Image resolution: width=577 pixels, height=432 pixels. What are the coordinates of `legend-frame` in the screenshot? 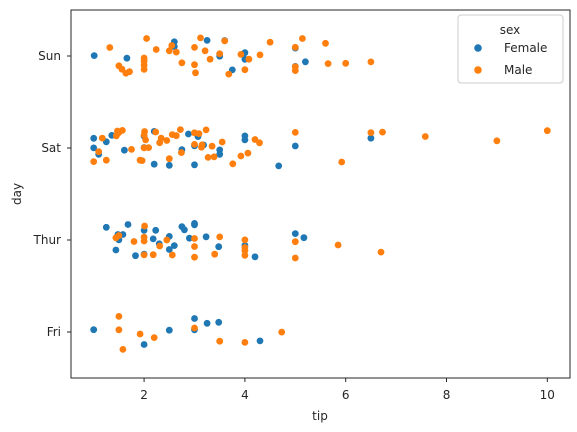 It's located at (510, 49).